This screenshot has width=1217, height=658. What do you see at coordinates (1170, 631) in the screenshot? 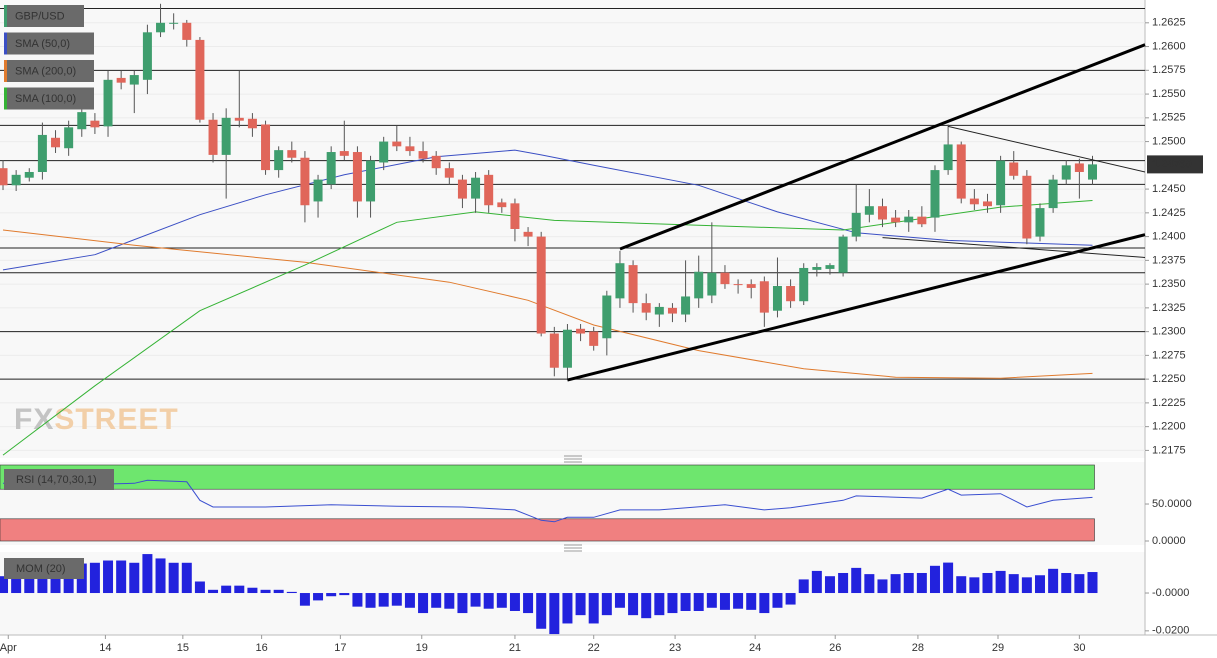
I see `y-tick-label: -0.0200` at bounding box center [1170, 631].